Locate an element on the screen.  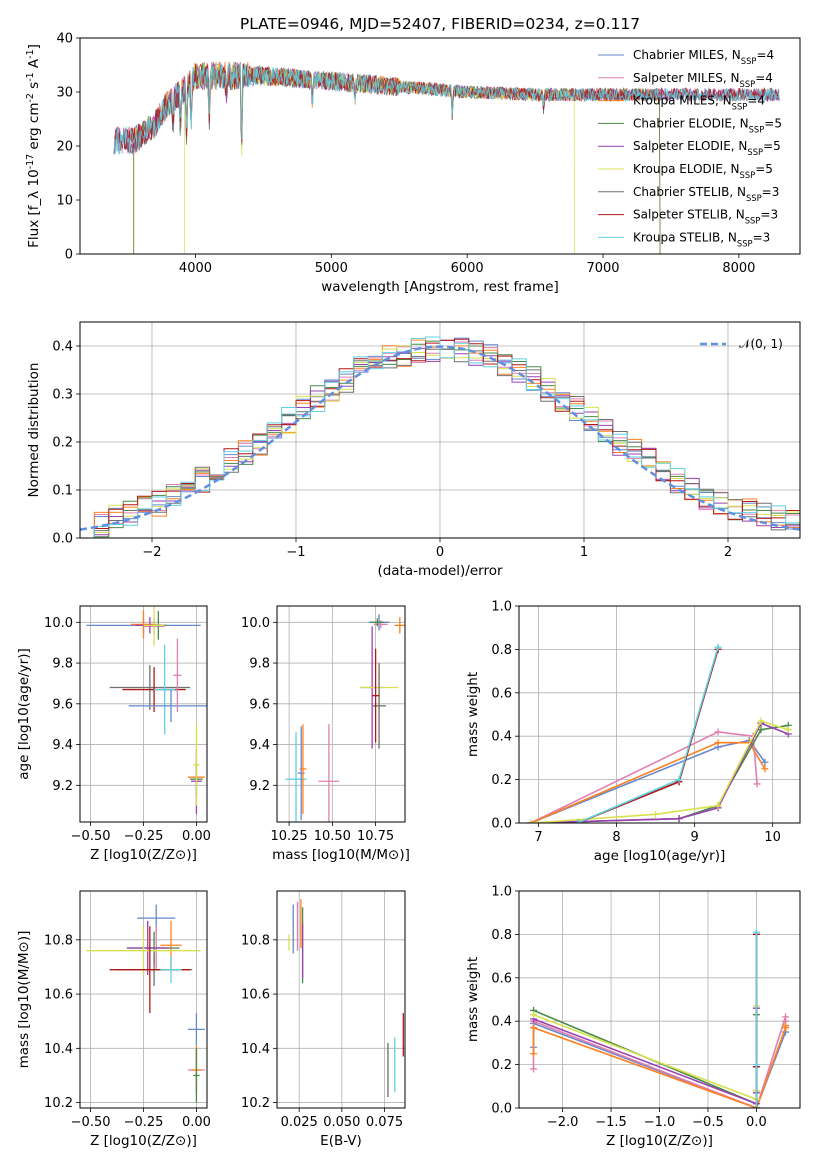
x-tick-label: −1.5 is located at coordinates (611, 1122).